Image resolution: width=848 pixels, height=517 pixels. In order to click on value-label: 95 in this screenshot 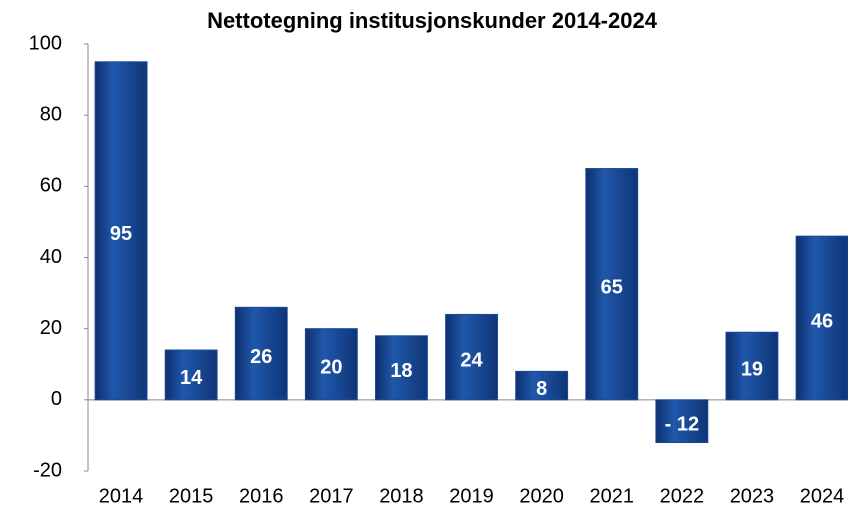, I will do `click(121, 234)`.